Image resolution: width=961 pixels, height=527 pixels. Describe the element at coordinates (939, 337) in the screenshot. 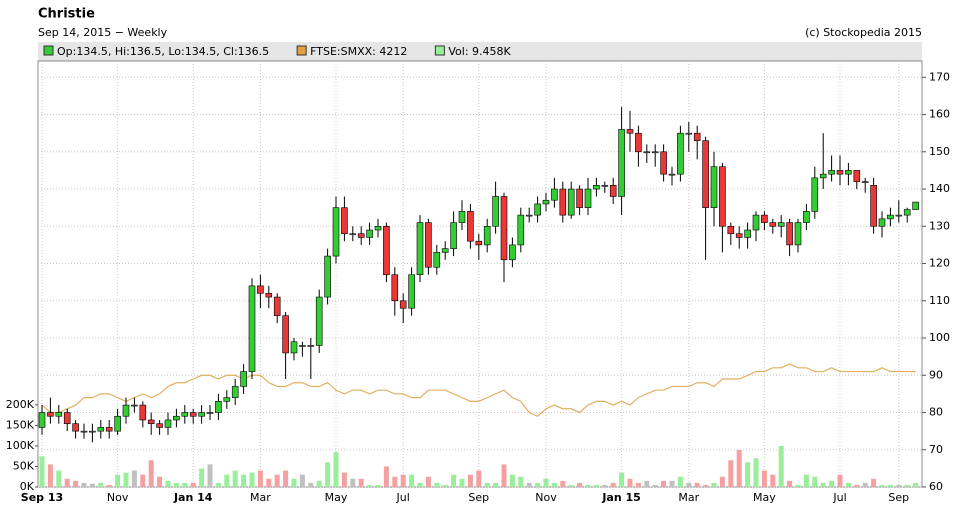

I see `y-tick-label: 100` at that location.